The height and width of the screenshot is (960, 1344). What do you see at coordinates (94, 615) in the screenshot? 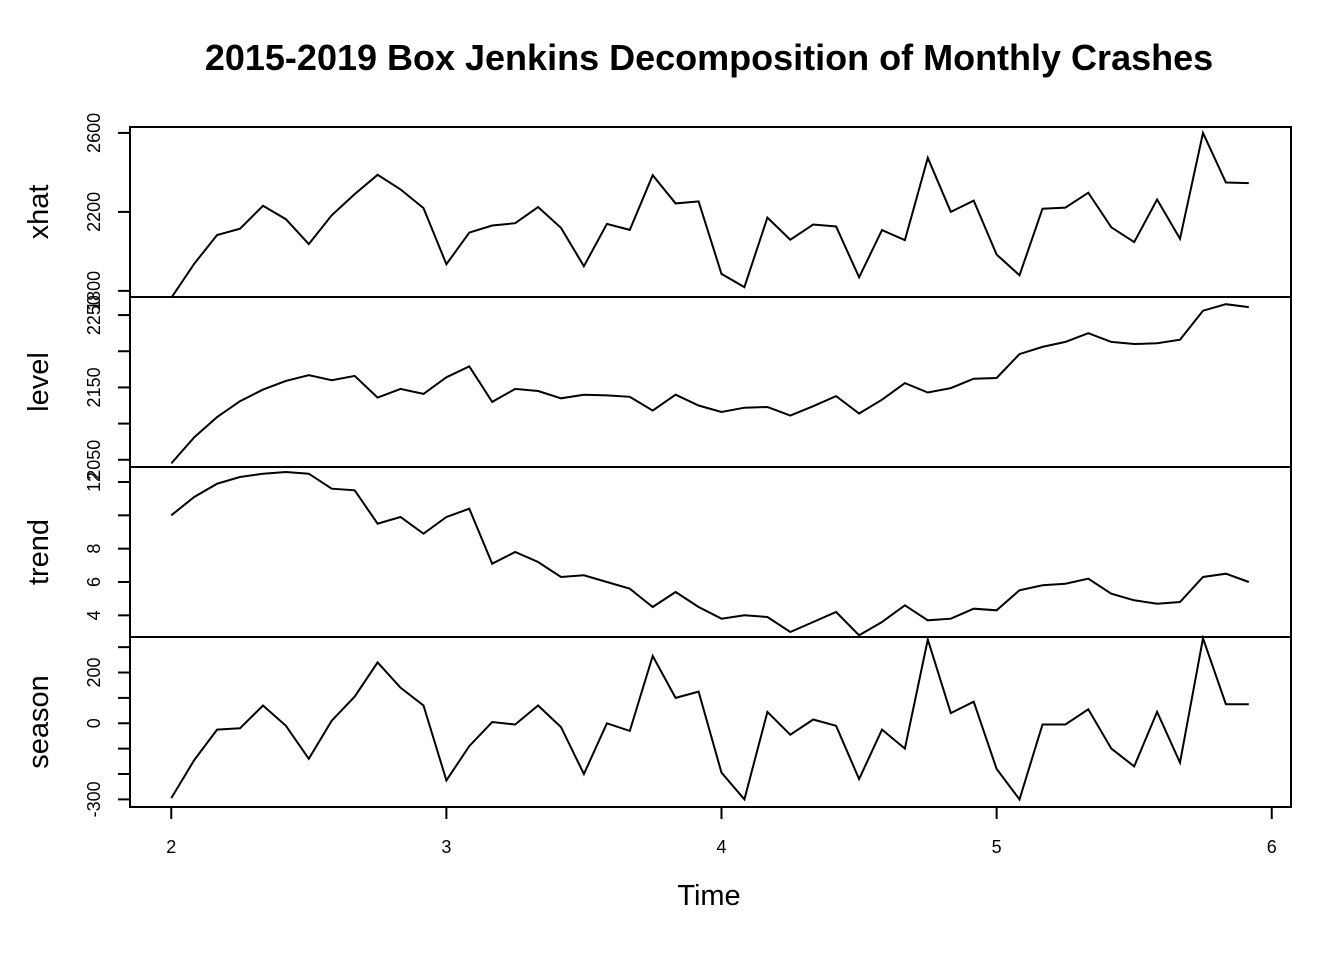
I see `y-tick-label-trend: 4` at bounding box center [94, 615].